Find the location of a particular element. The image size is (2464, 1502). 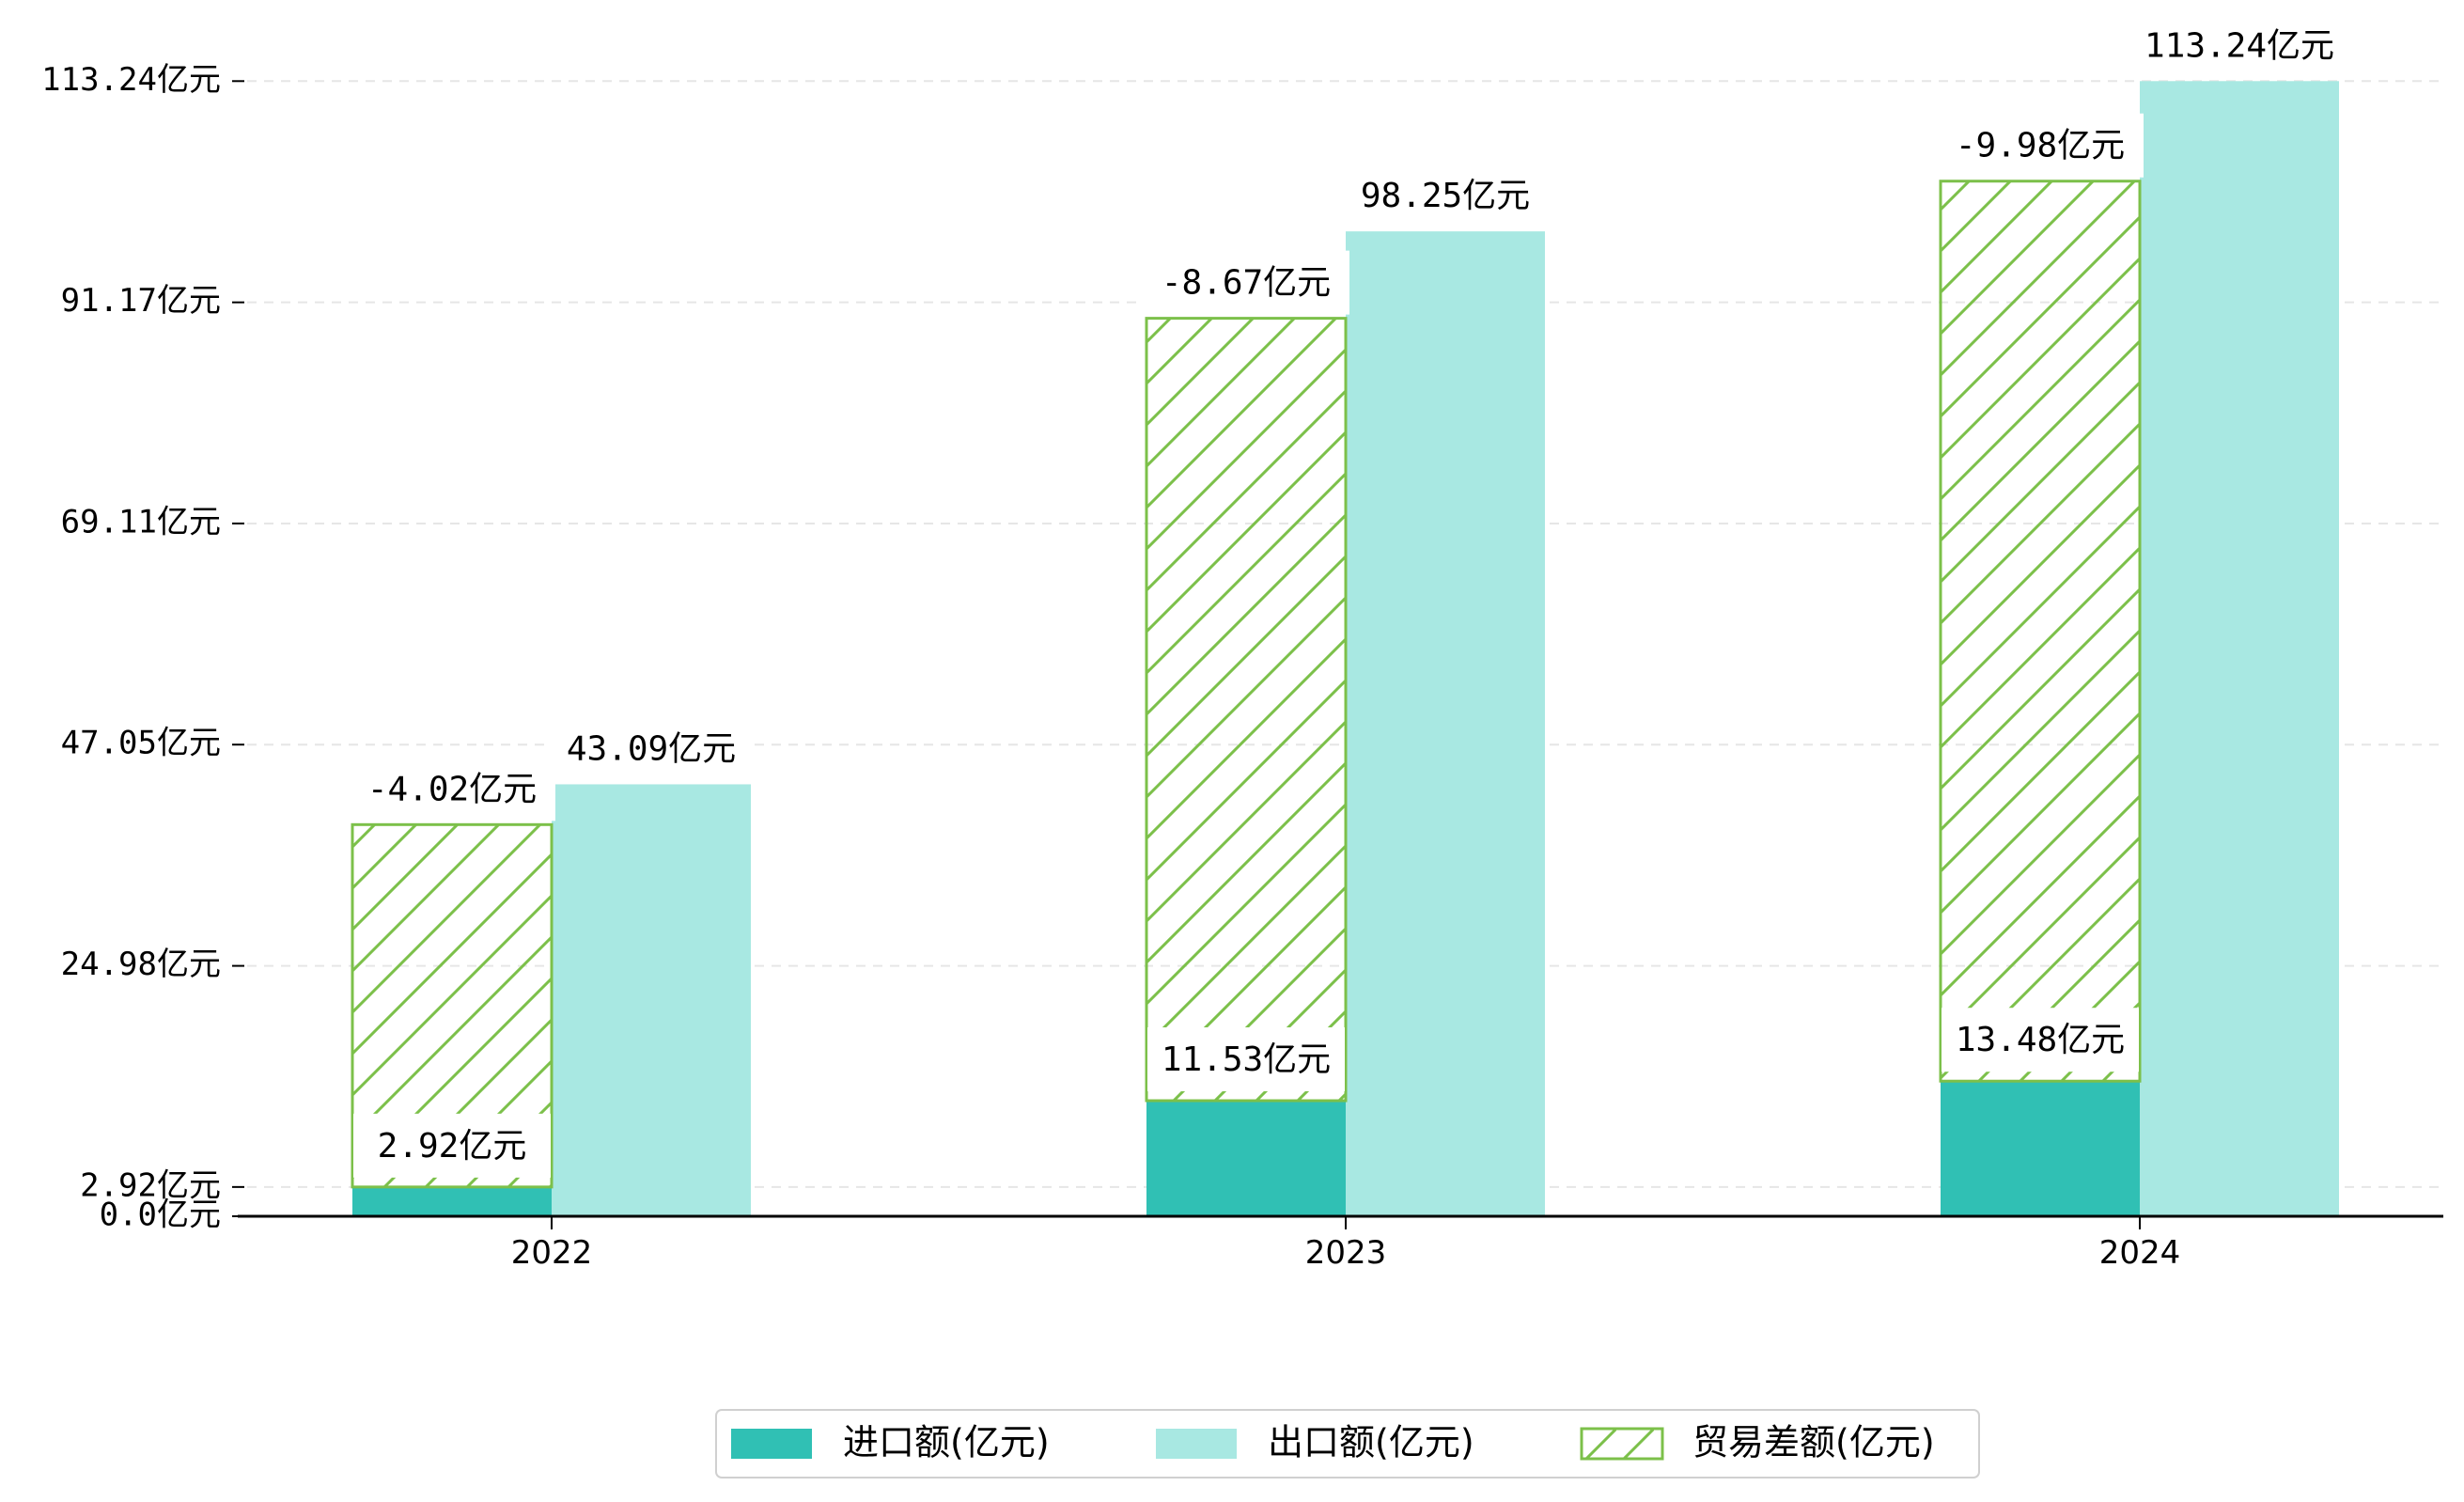

legend-import-swatch is located at coordinates (771, 1444).